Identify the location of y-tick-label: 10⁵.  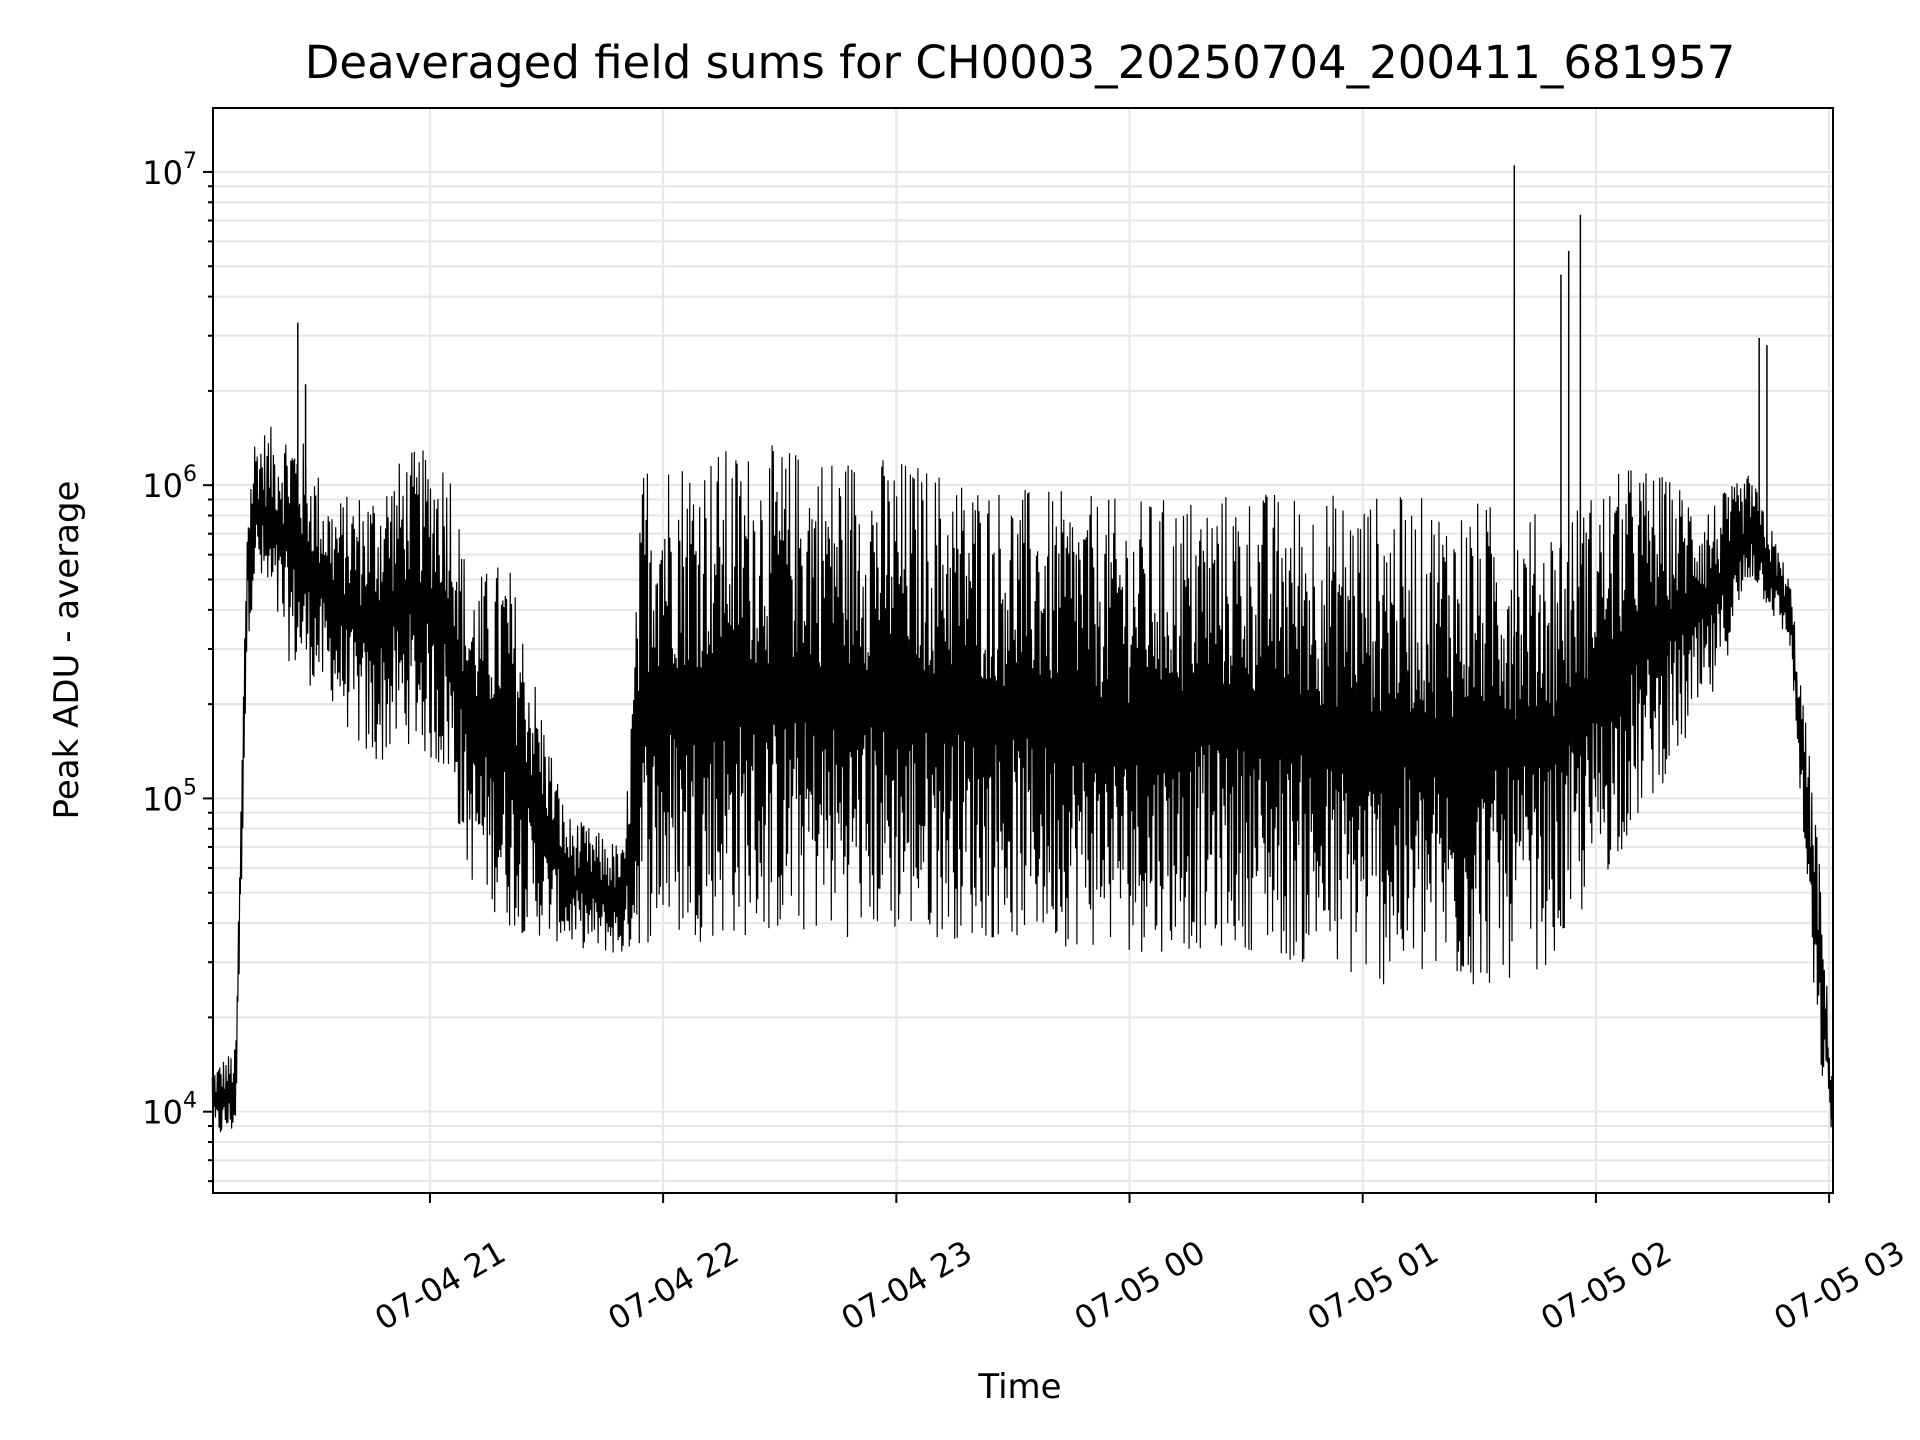
(169, 796).